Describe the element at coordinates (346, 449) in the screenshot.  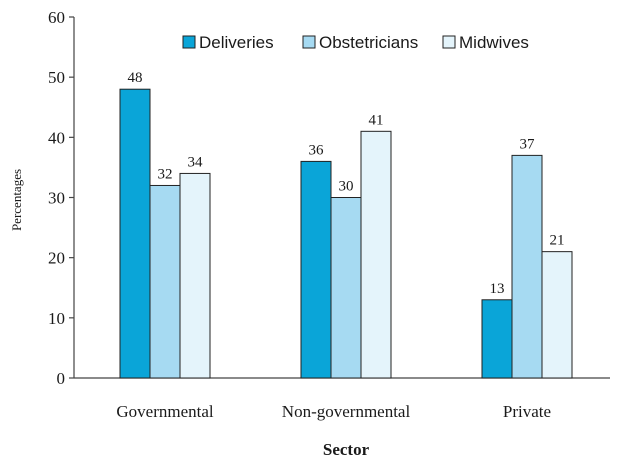
I see `x-axis-title: Sector` at that location.